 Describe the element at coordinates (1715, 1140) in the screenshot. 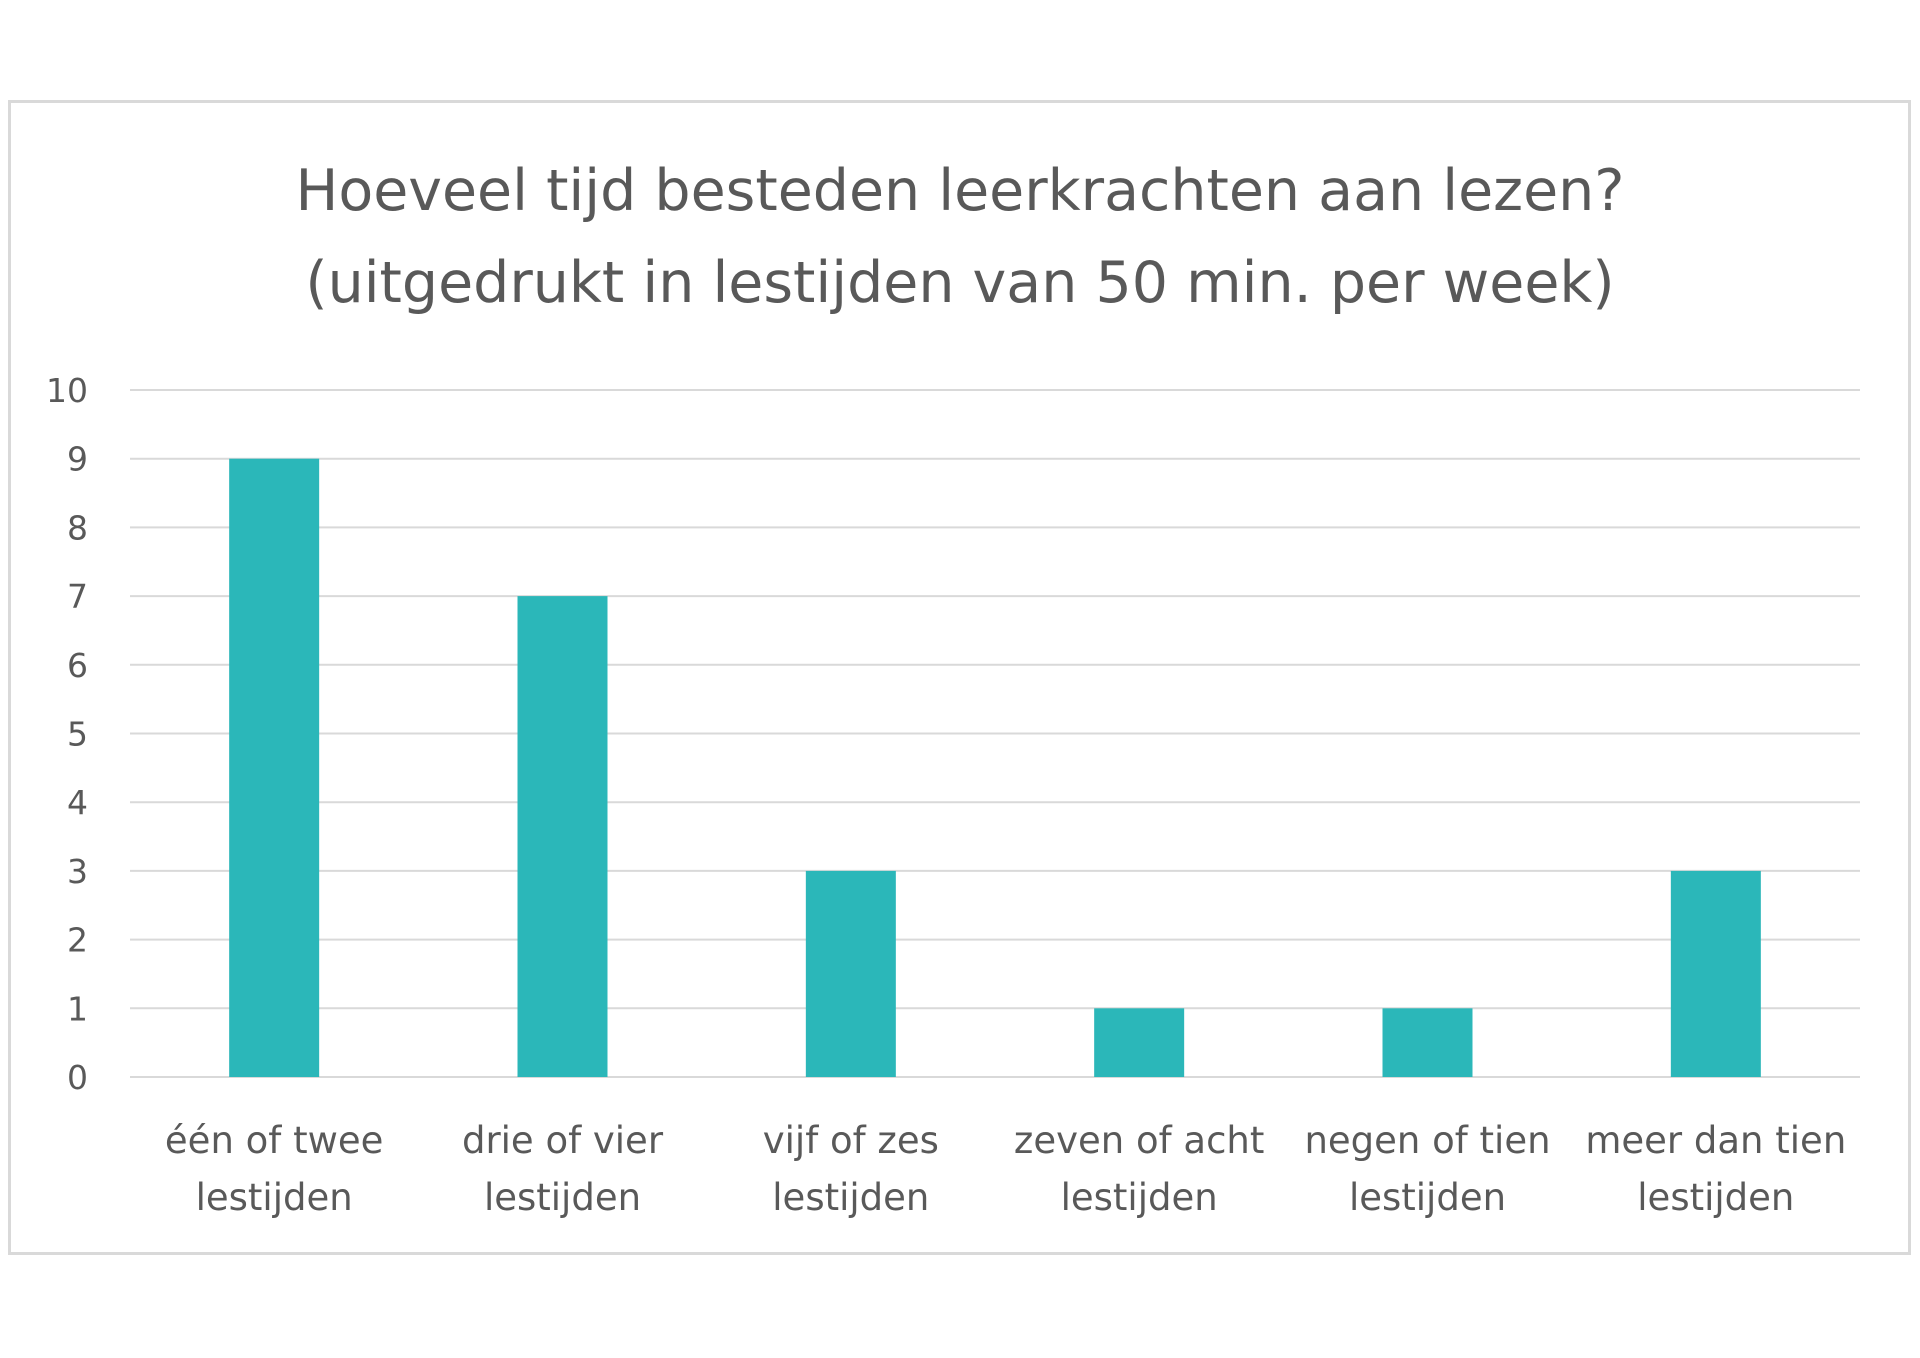

I see `x-category-label: meer dan tien` at that location.